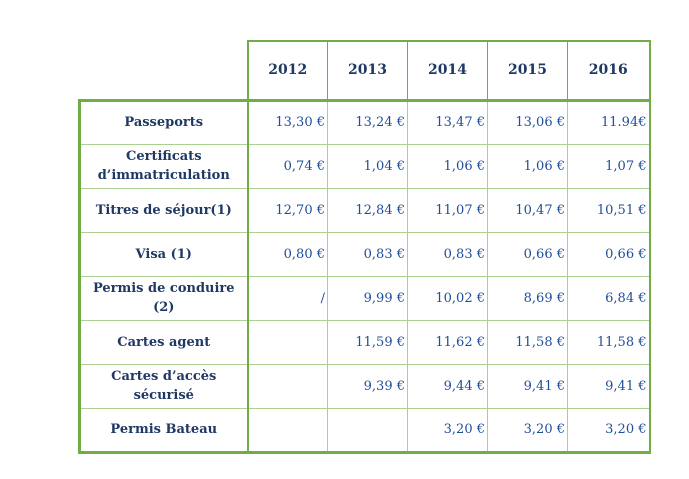  What do you see at coordinates (609, 71) in the screenshot?
I see `year-header-2016: 2016` at bounding box center [609, 71].